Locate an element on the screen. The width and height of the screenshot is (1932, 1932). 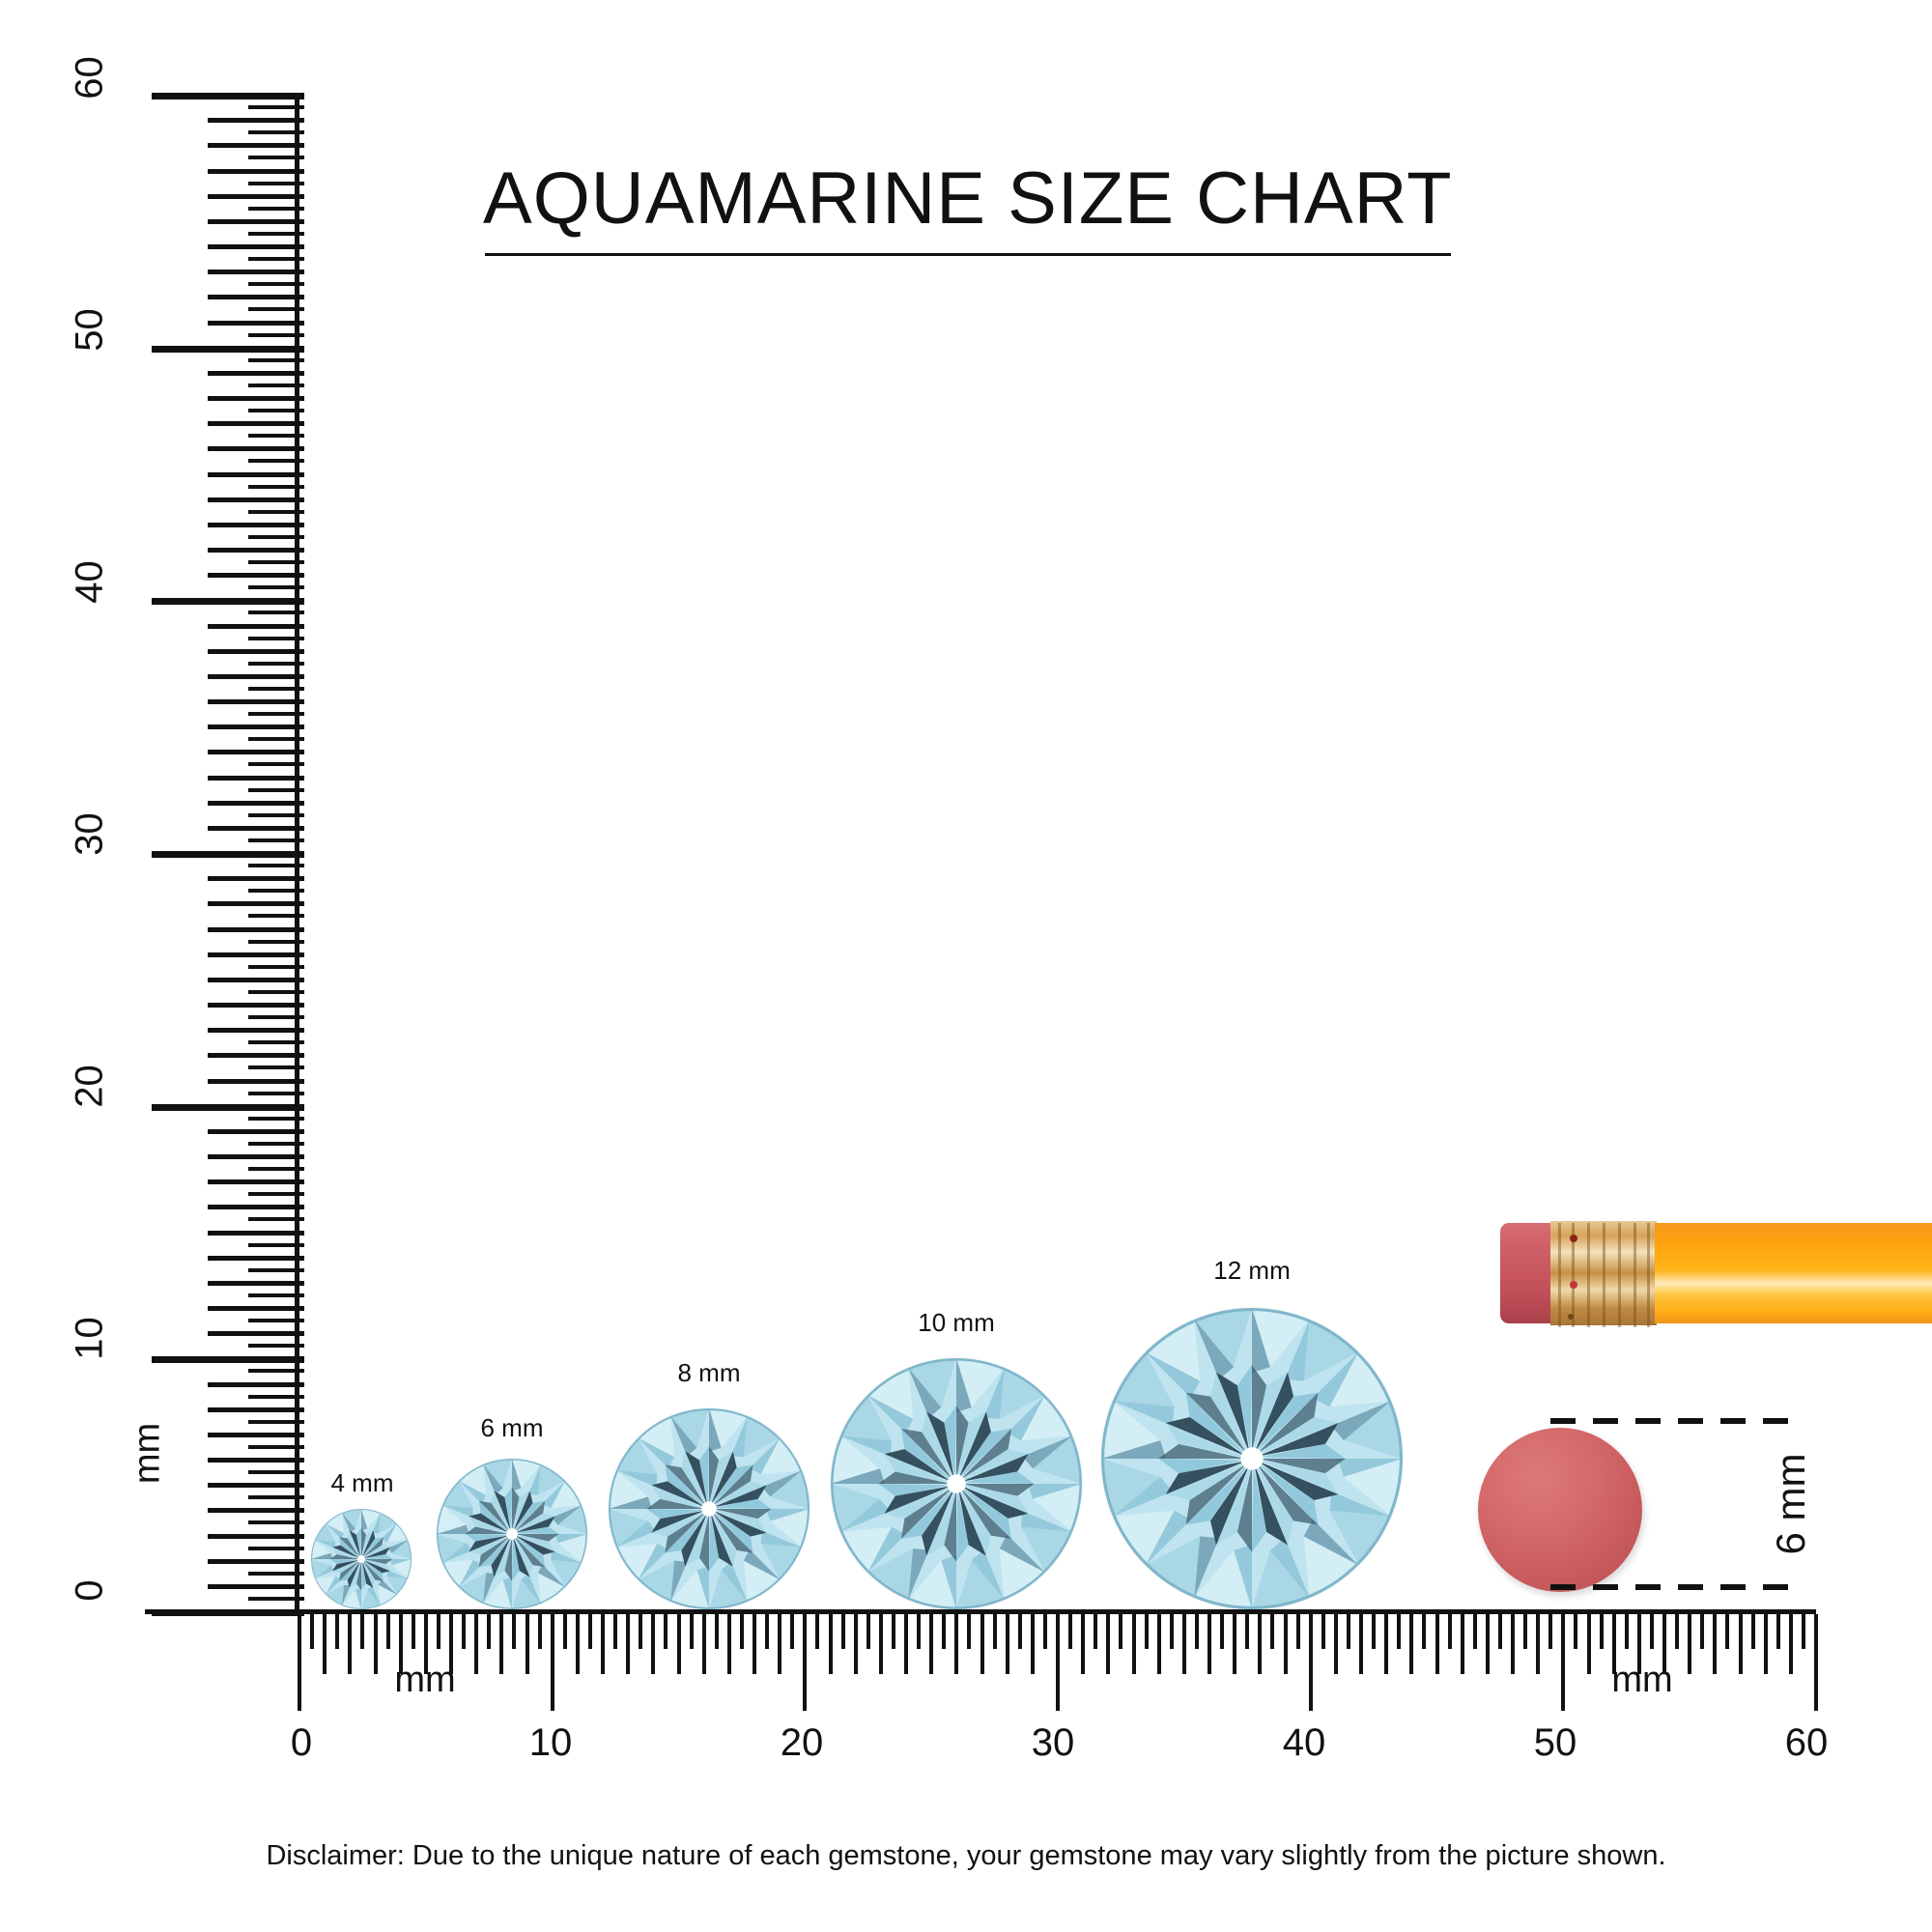
vertical-ruler is located at coordinates (224, 854).